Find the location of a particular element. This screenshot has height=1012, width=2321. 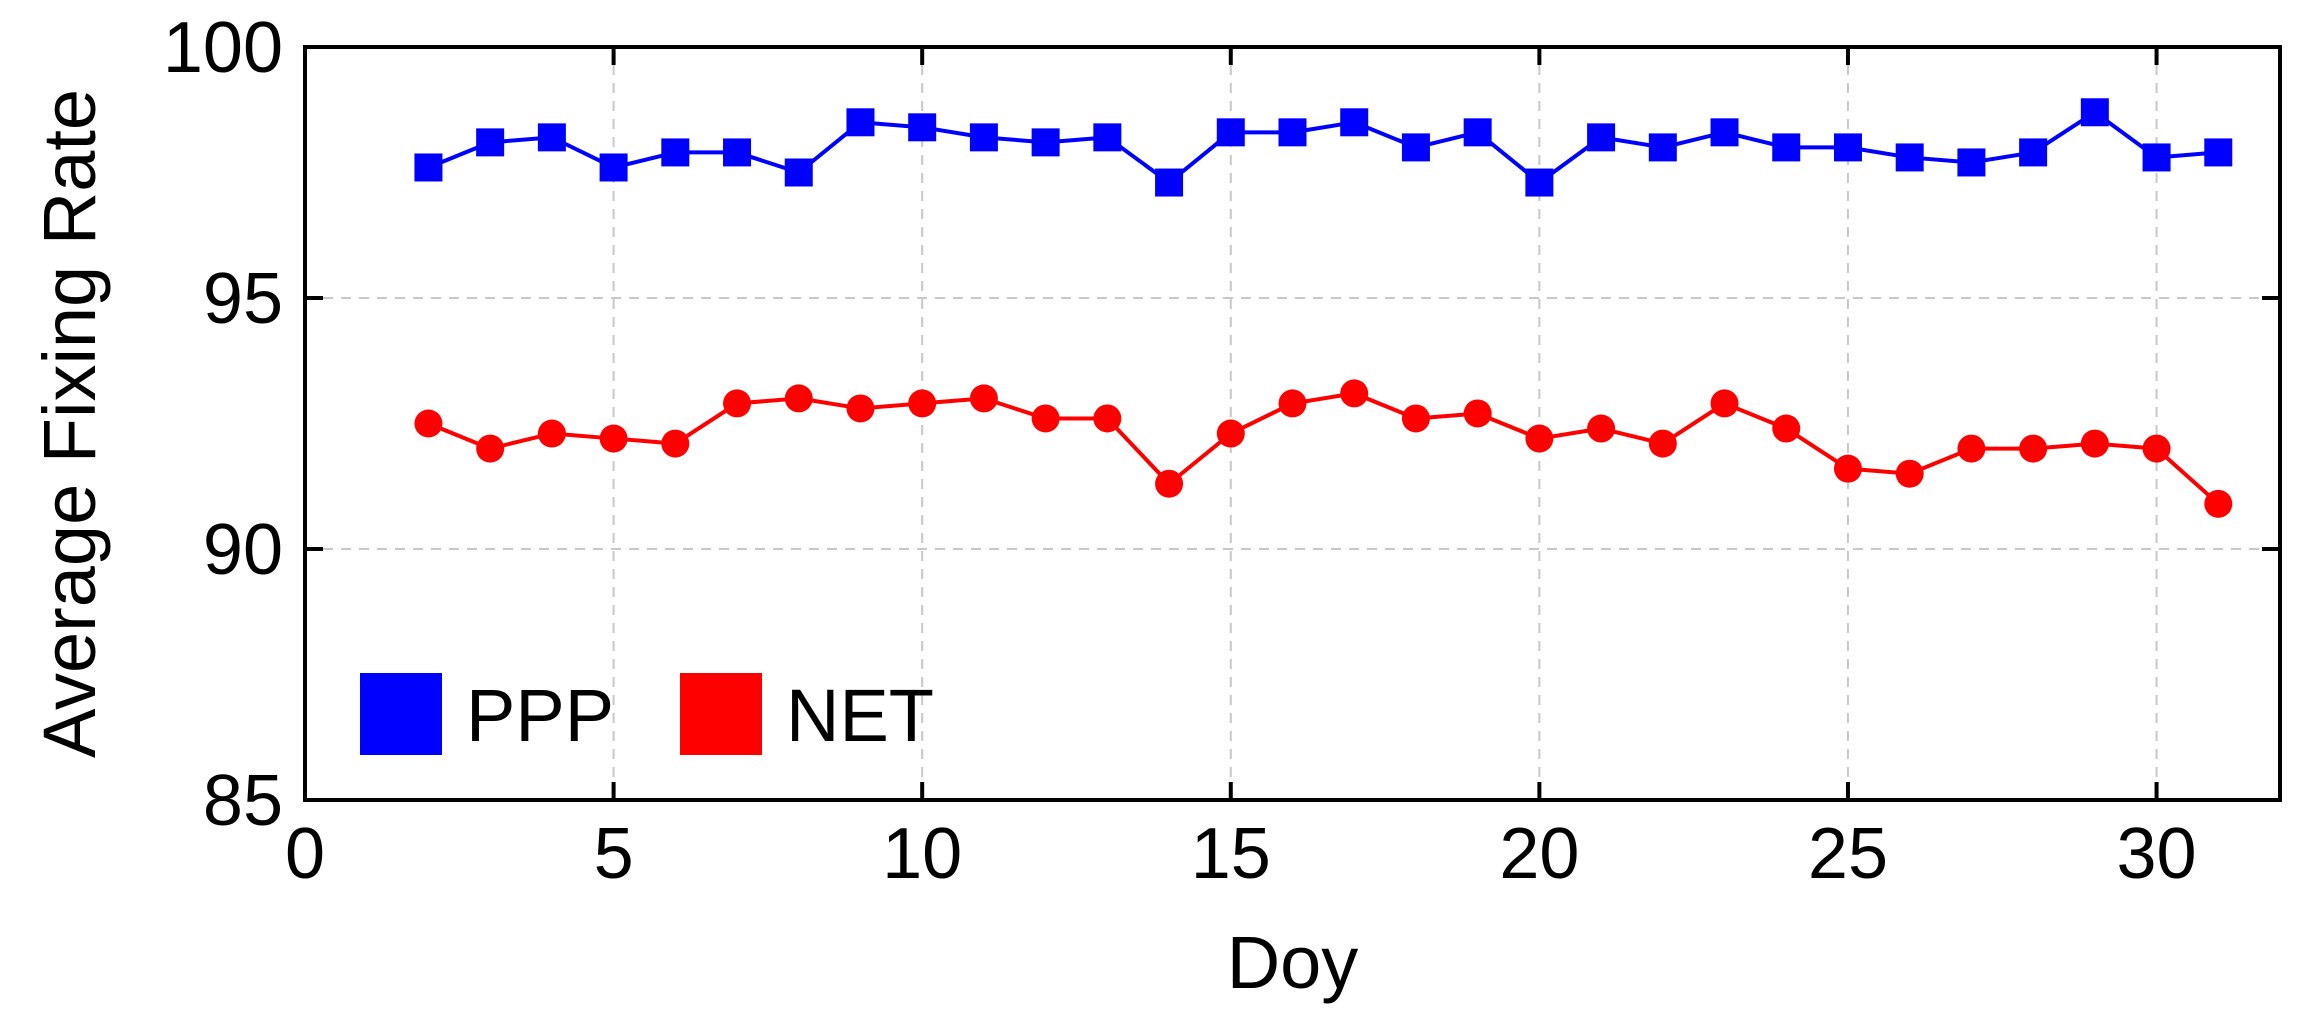

y-tick-label: 95 is located at coordinates (243, 299).